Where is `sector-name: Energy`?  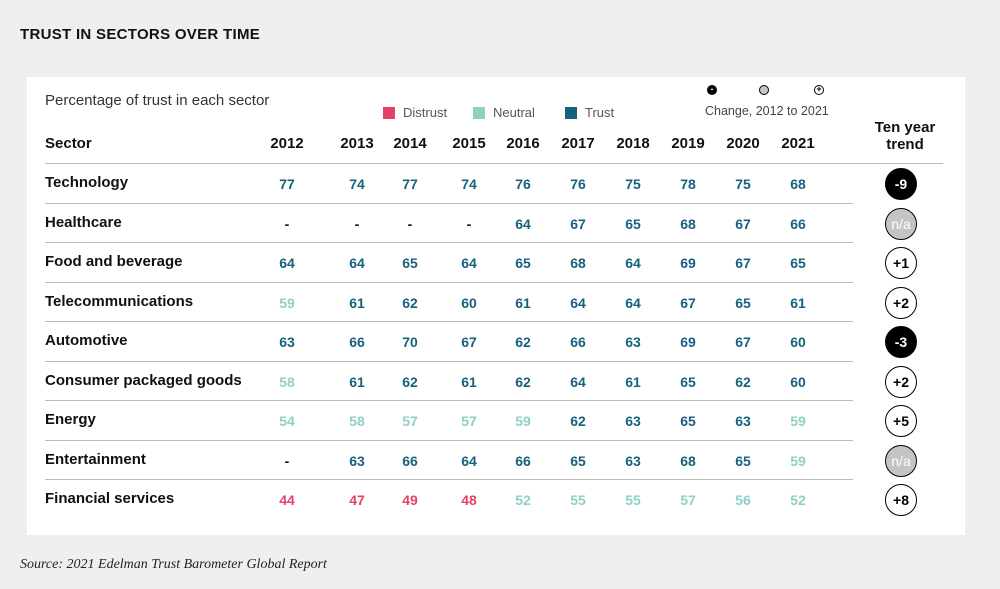
sector-name: Energy is located at coordinates (70, 419).